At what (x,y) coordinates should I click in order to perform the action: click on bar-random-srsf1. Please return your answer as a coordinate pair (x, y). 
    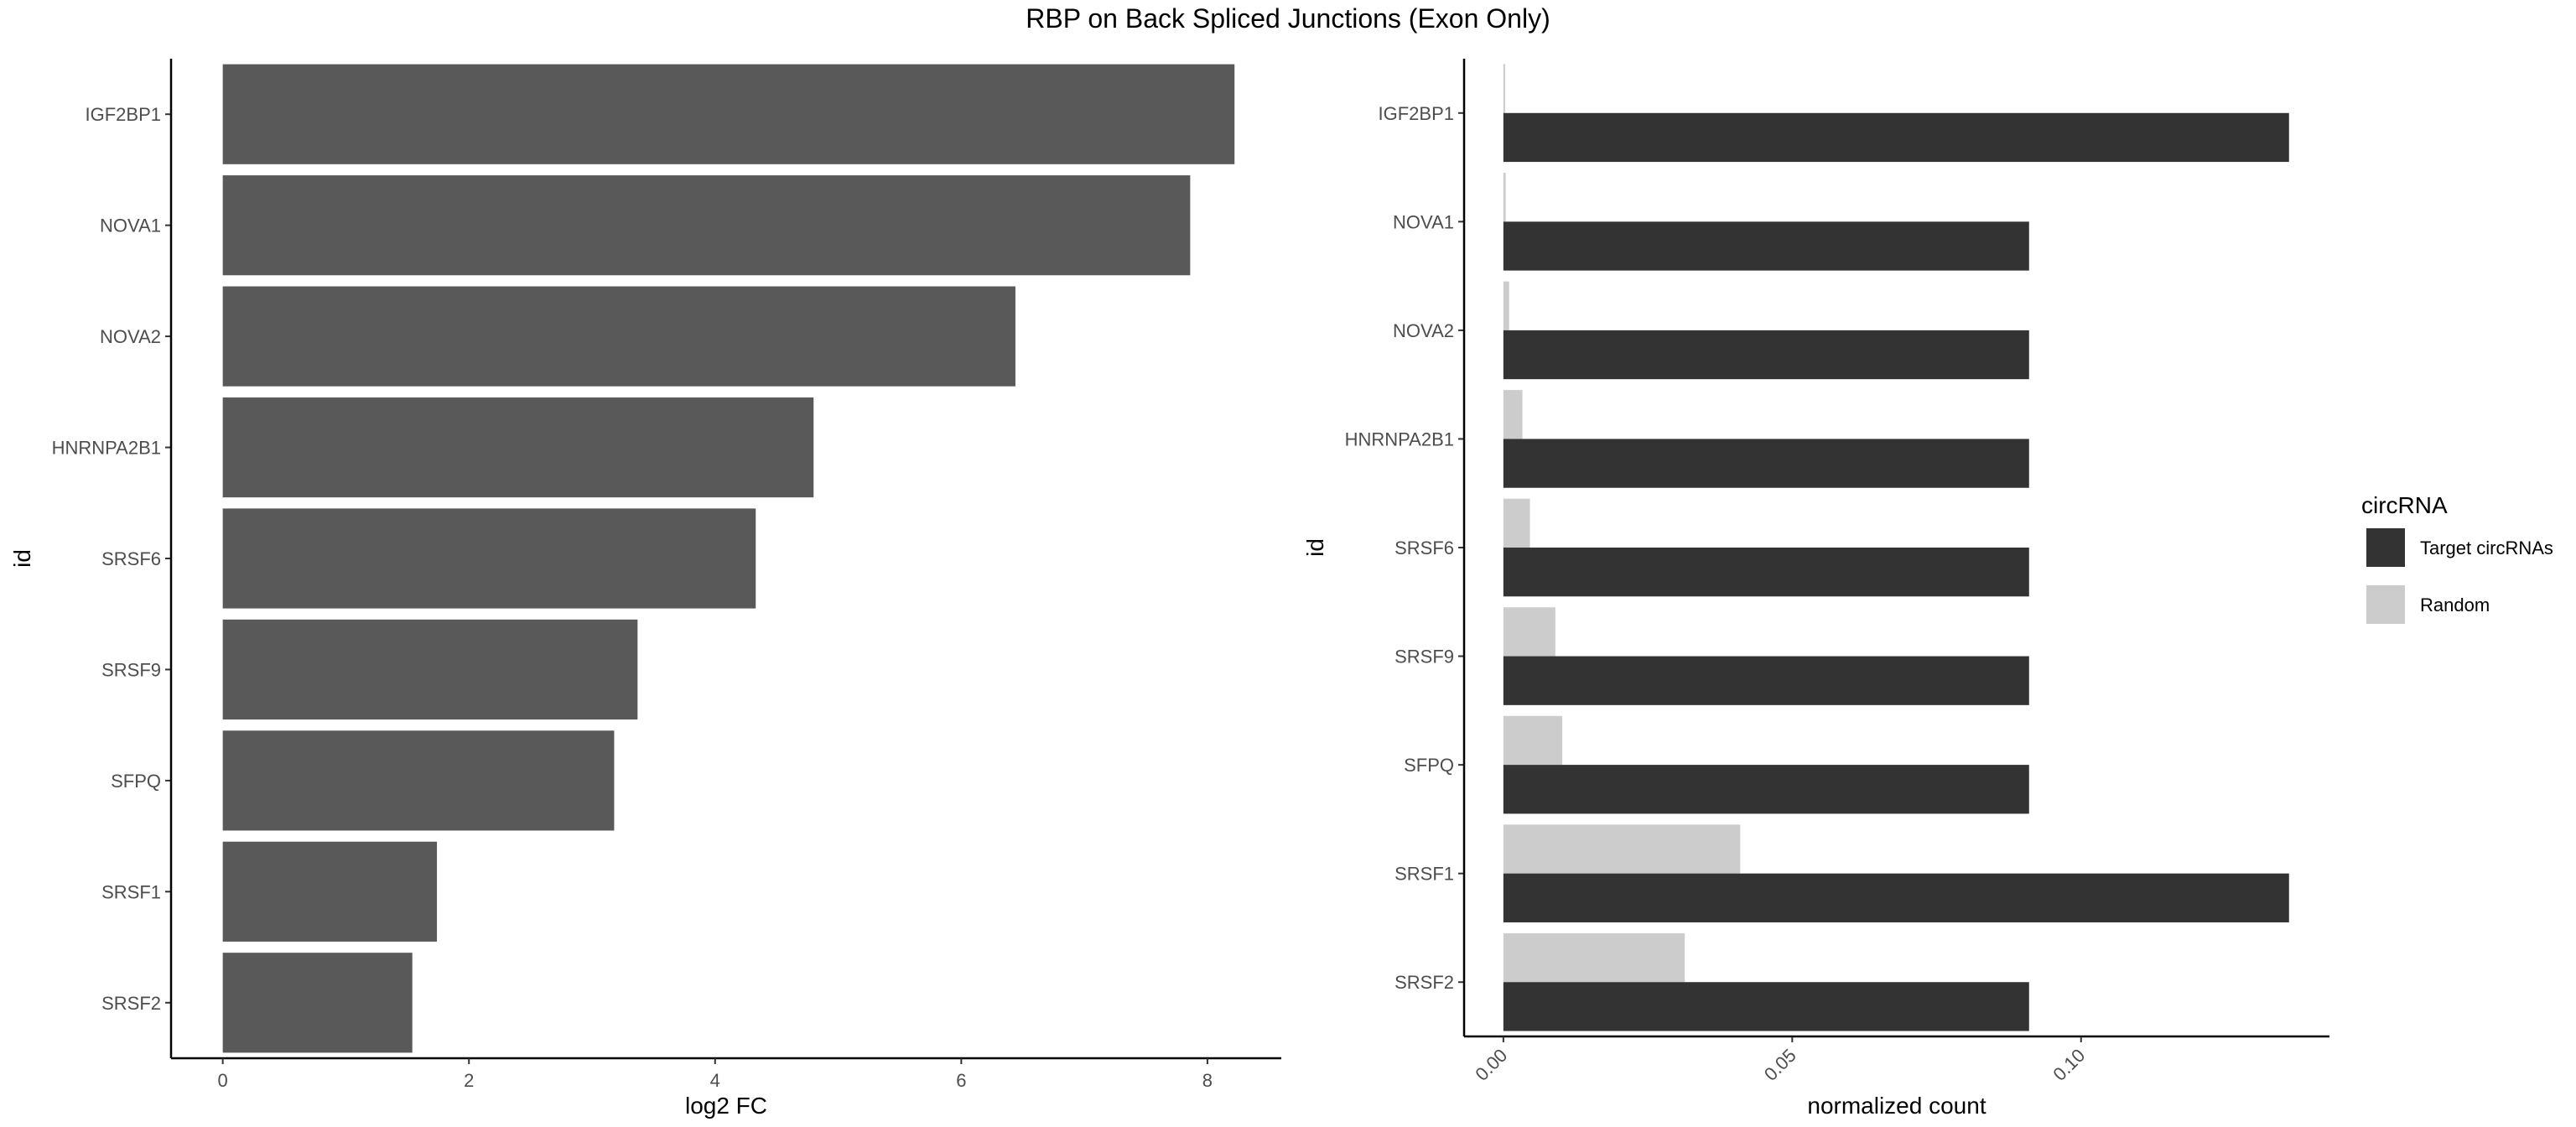
    Looking at the image, I should click on (1622, 849).